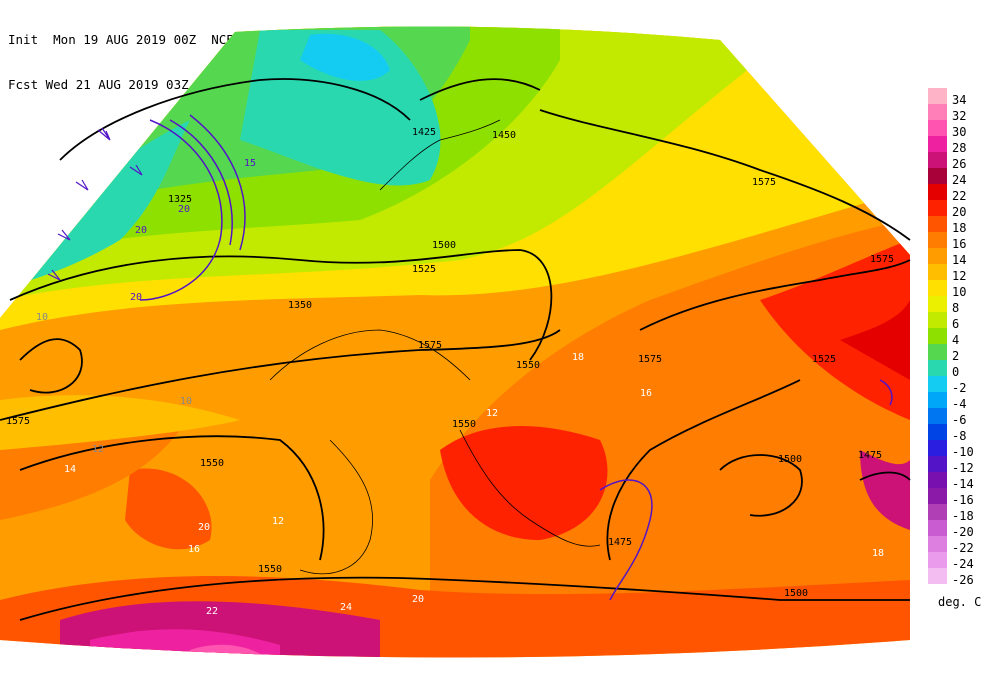 Image resolution: width=1000 pixels, height=680 pixels. What do you see at coordinates (963, 500) in the screenshot?
I see `legend-label: -16` at bounding box center [963, 500].